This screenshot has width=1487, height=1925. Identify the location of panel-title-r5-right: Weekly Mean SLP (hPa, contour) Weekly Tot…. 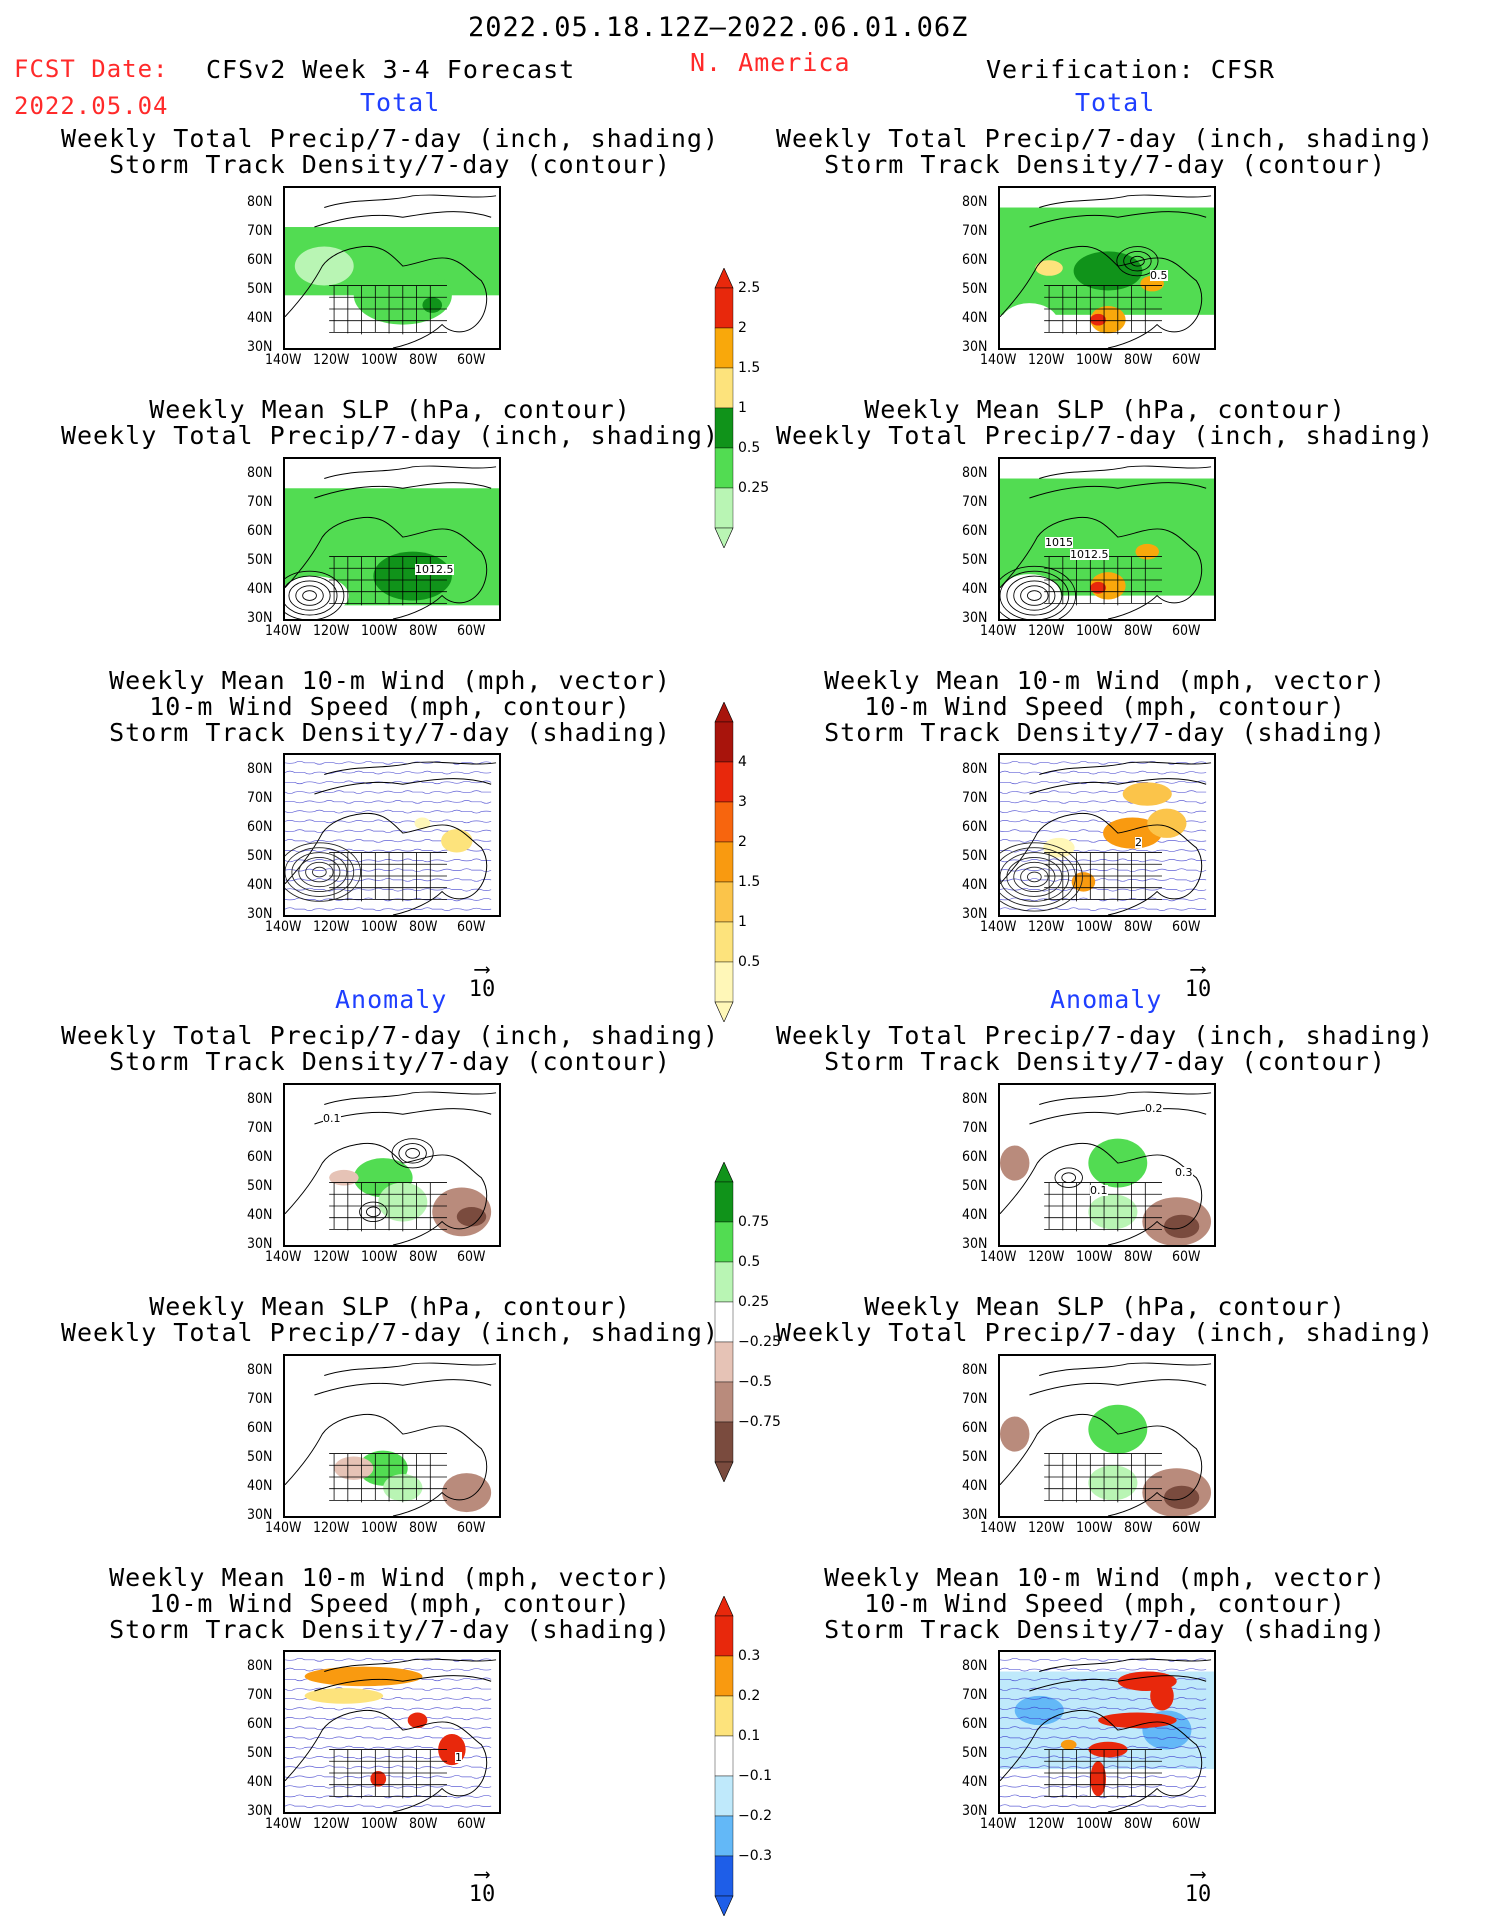
(1105, 1319).